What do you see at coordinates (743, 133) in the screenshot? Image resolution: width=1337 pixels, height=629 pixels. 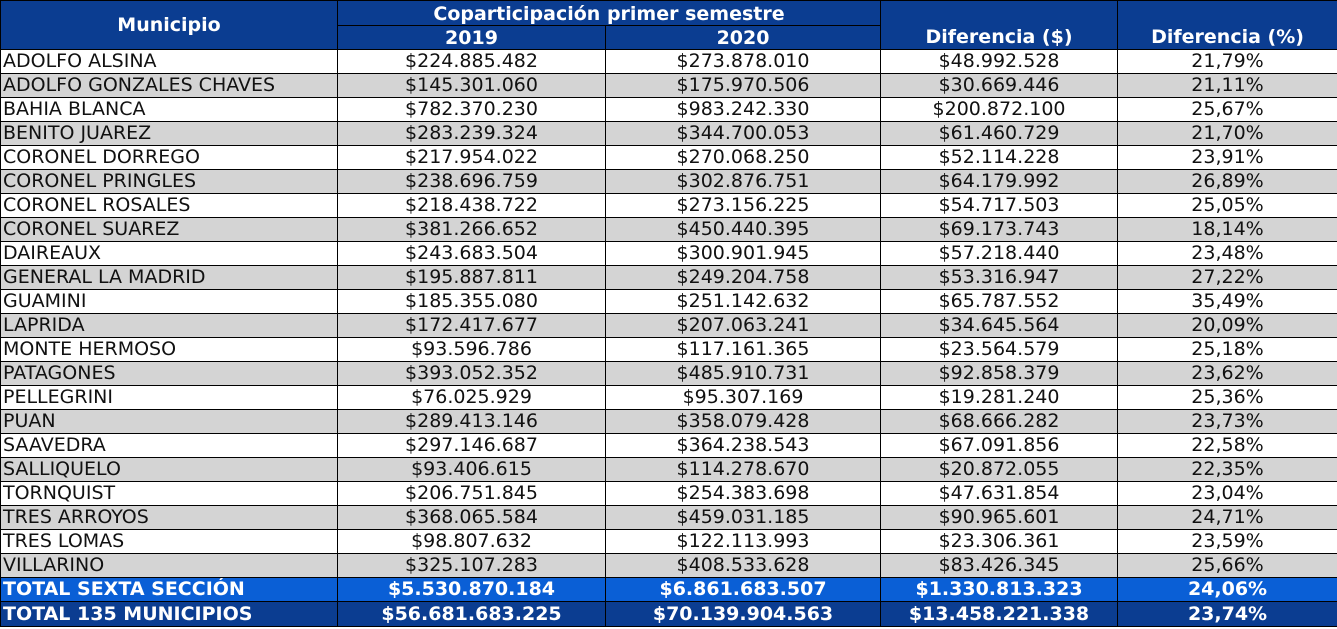 I see `value-2020-cell: $344.700.053` at bounding box center [743, 133].